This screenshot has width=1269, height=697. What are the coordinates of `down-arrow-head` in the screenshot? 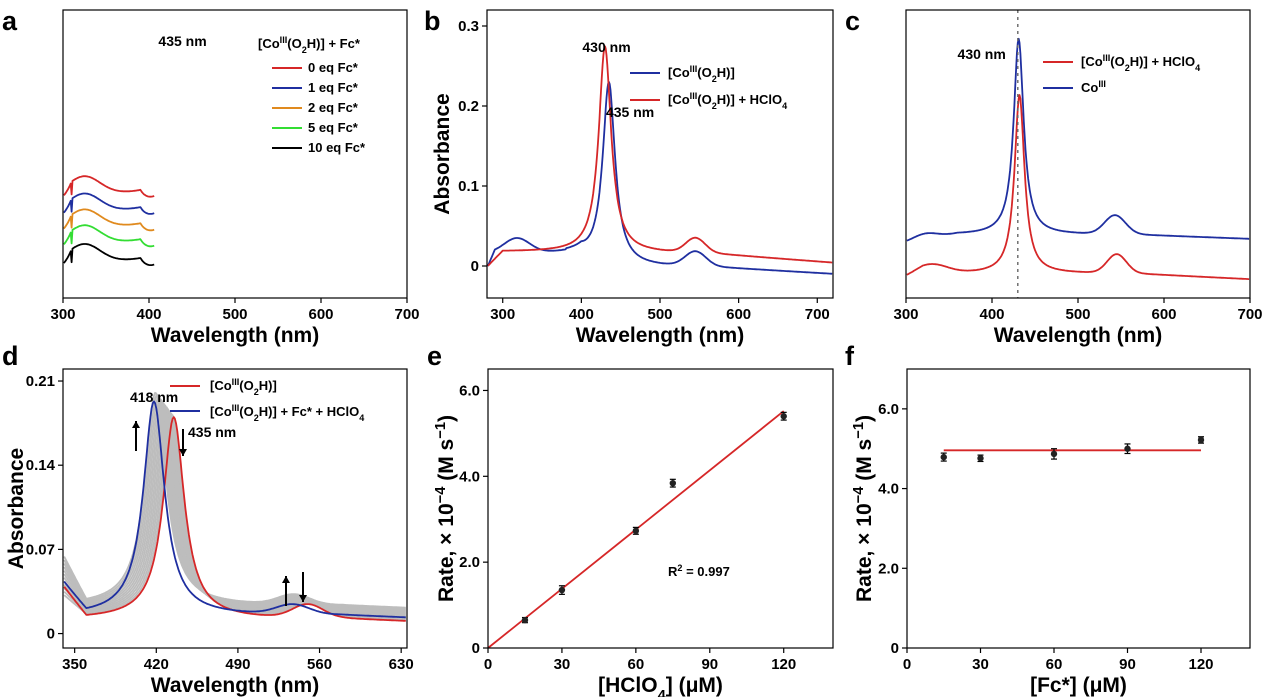 It's located at (183, 452).